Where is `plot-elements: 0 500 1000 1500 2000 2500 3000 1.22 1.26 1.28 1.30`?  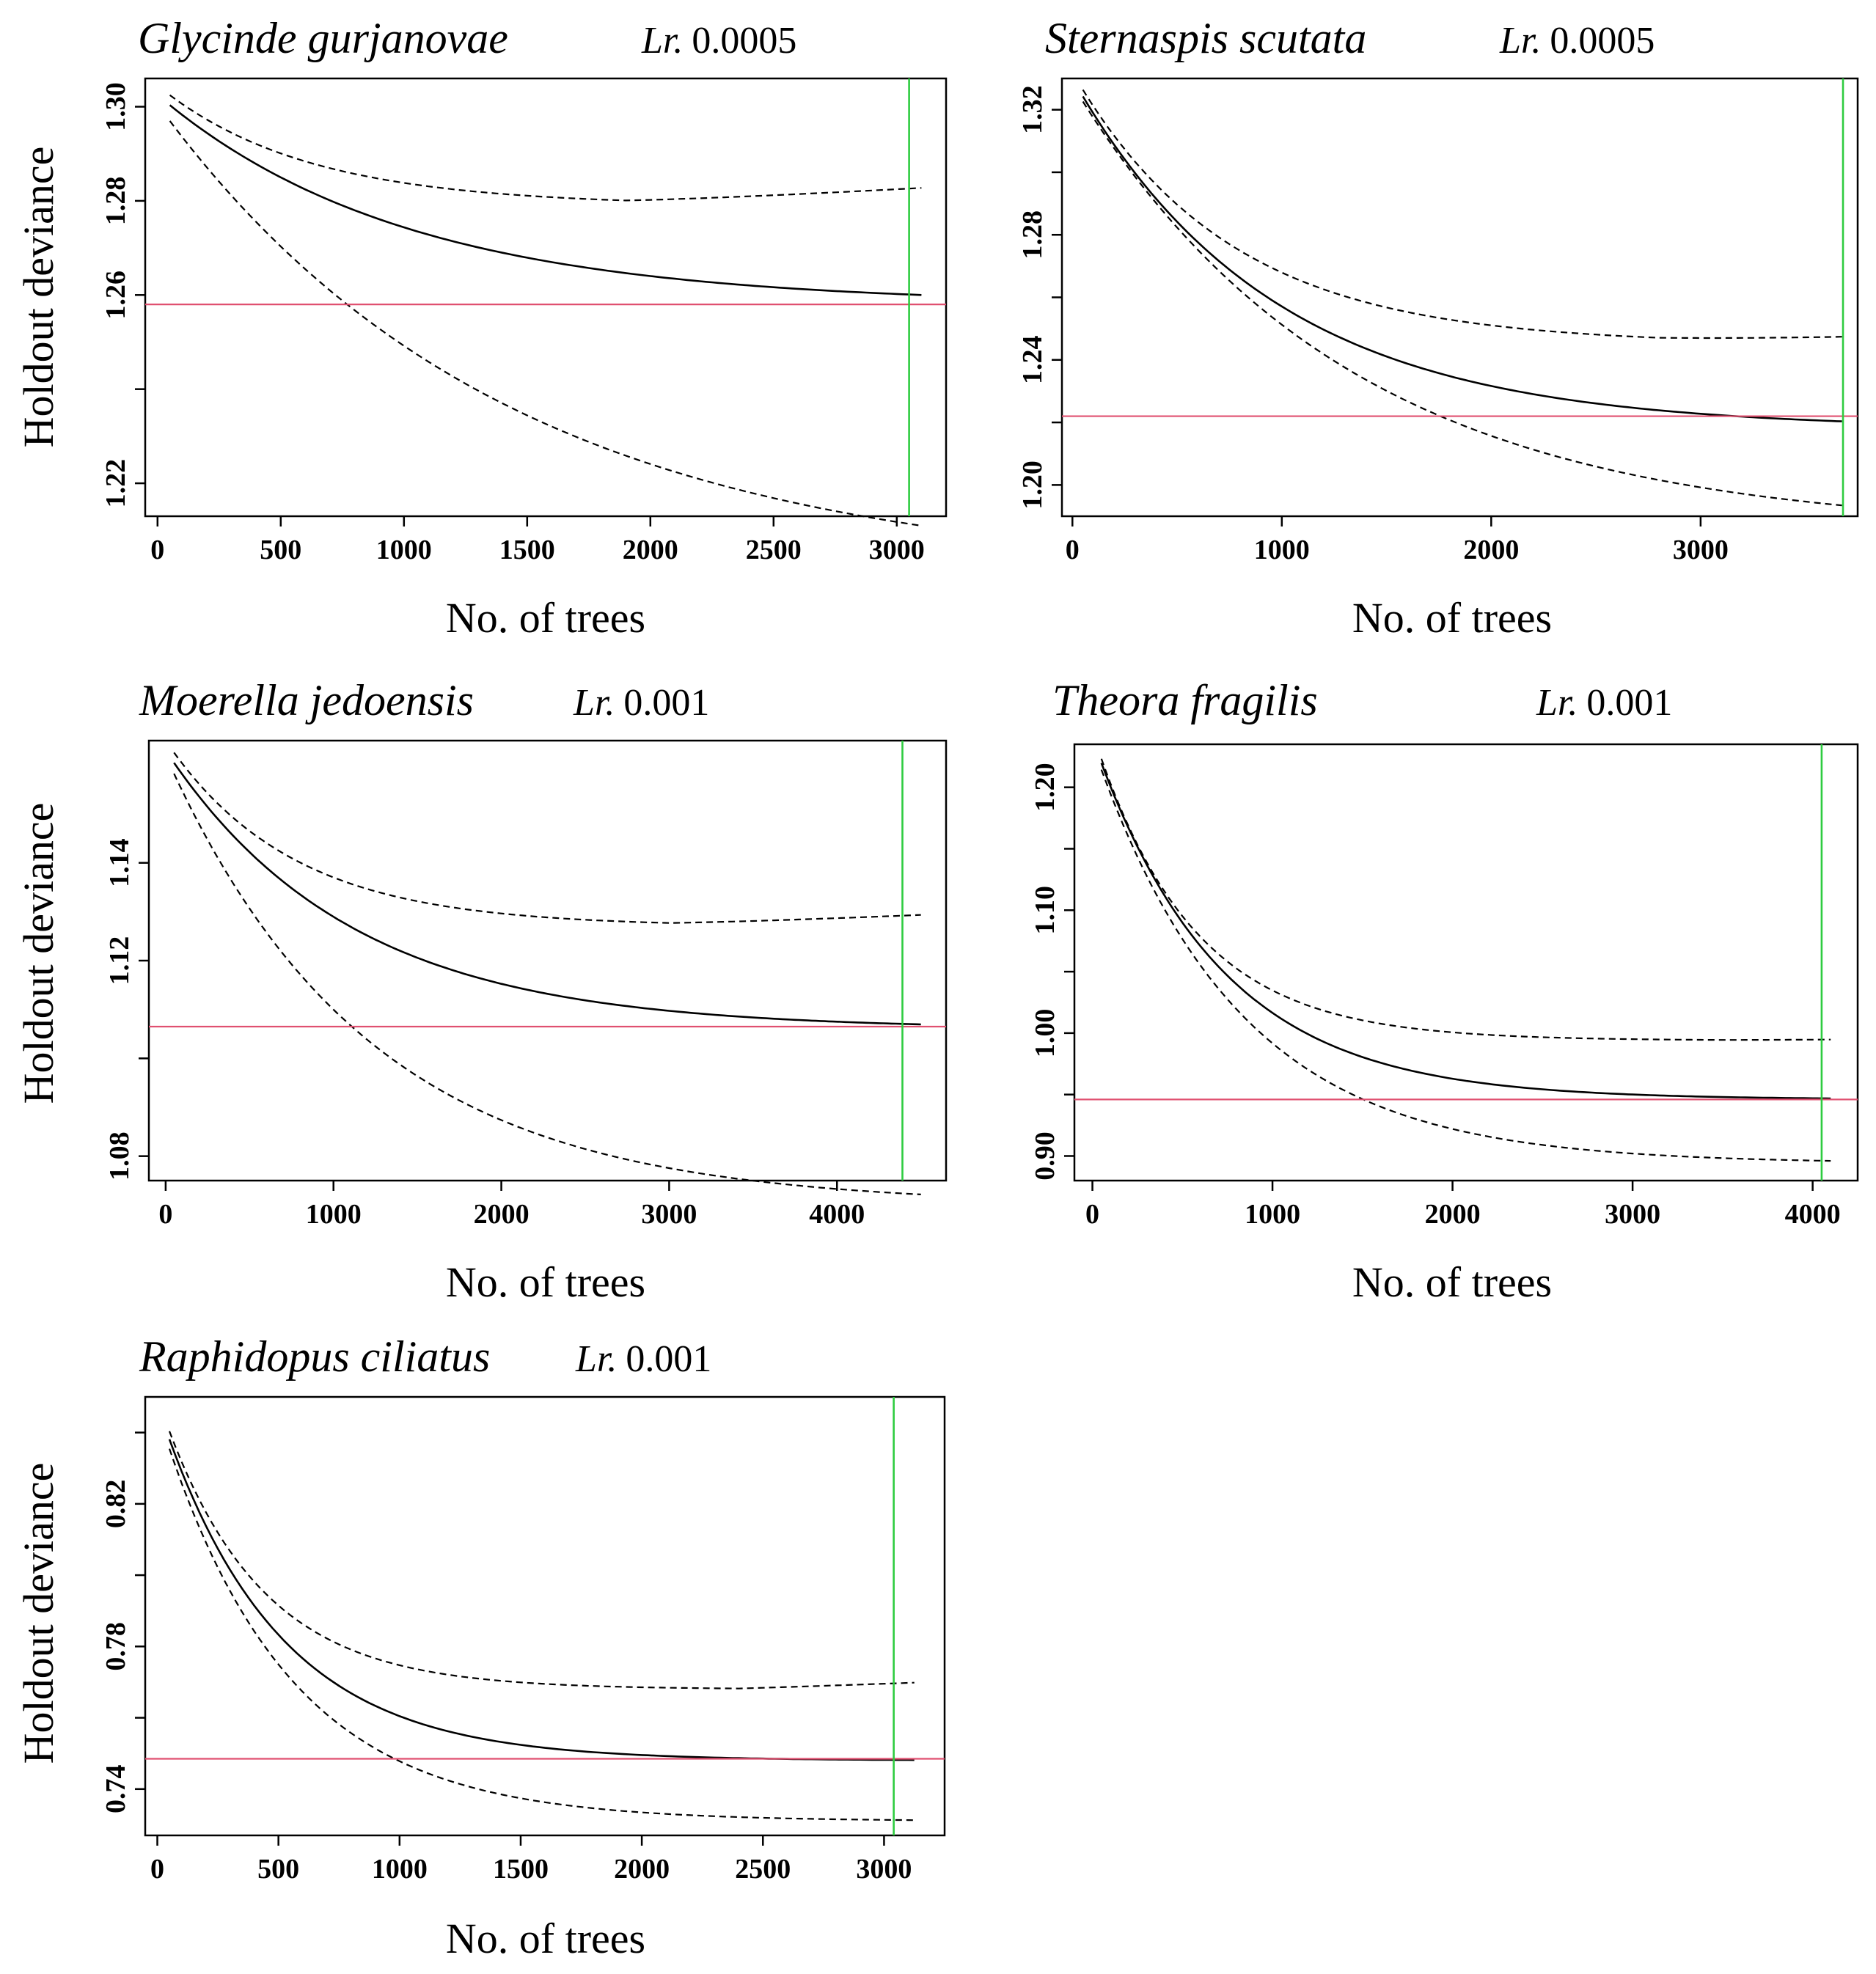 plot-elements: 0 500 1000 1500 2000 2500 3000 1.22 1.26 1.28 1.30 is located at coordinates (523, 321).